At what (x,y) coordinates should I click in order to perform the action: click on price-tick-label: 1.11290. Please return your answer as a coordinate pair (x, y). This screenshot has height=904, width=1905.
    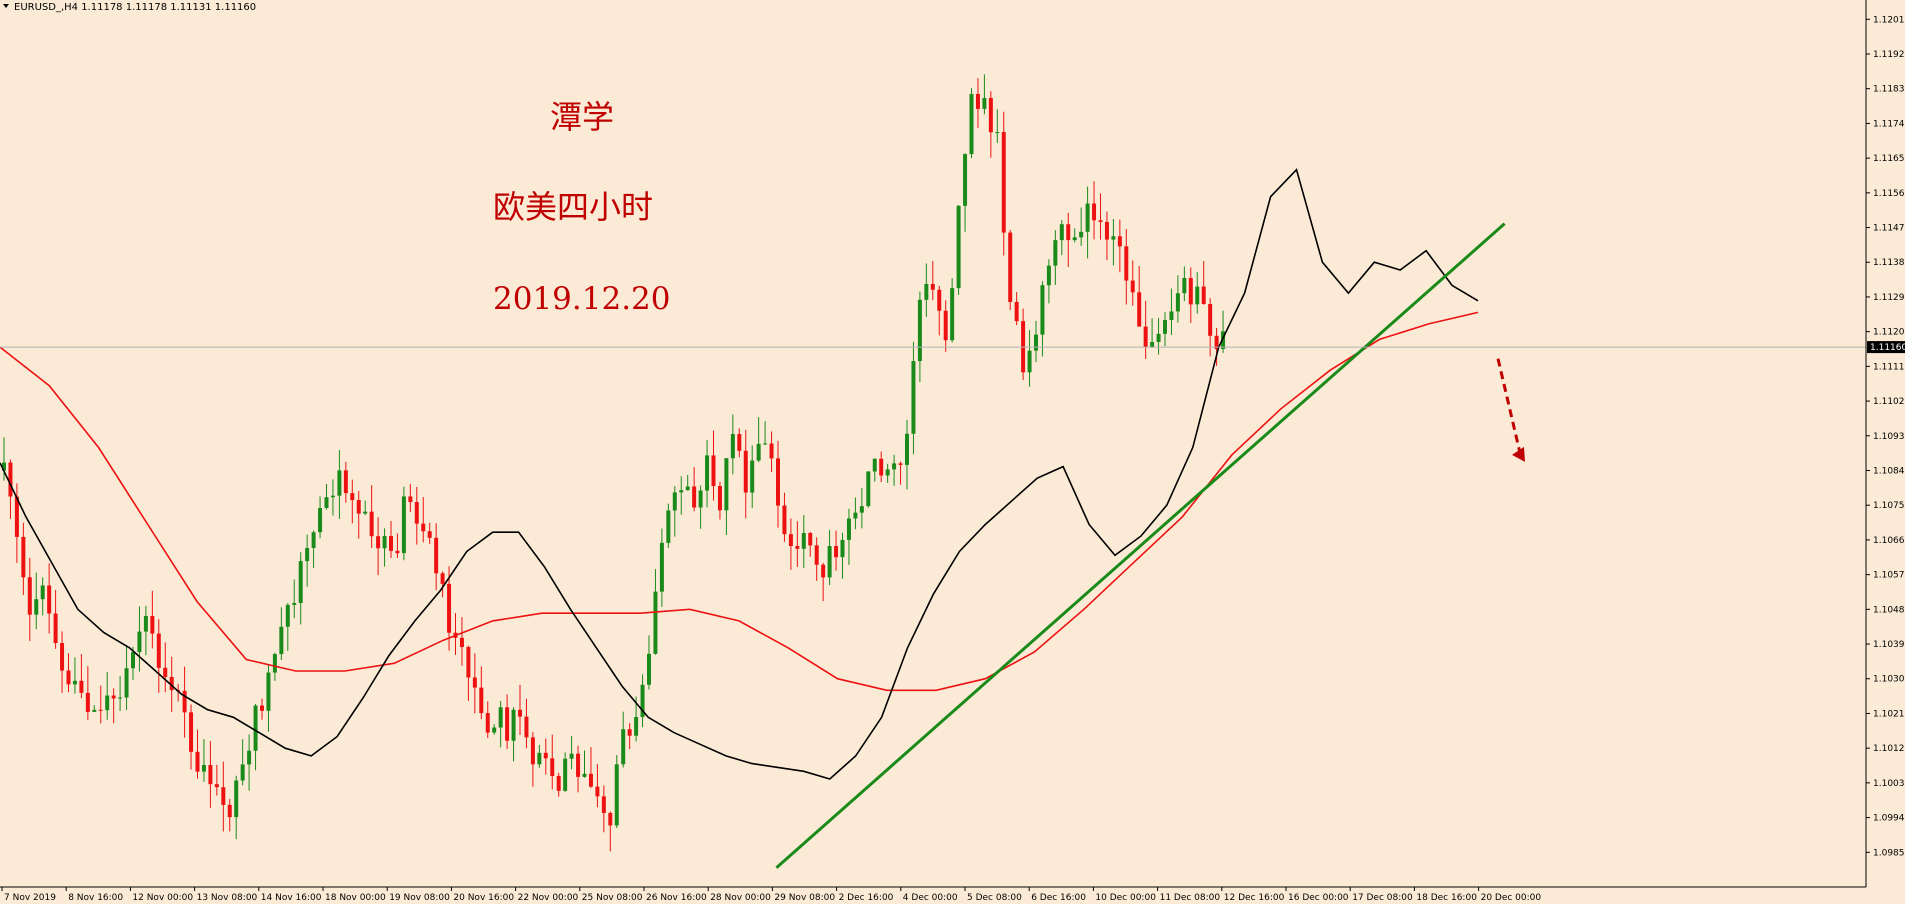
    Looking at the image, I should click on (1889, 298).